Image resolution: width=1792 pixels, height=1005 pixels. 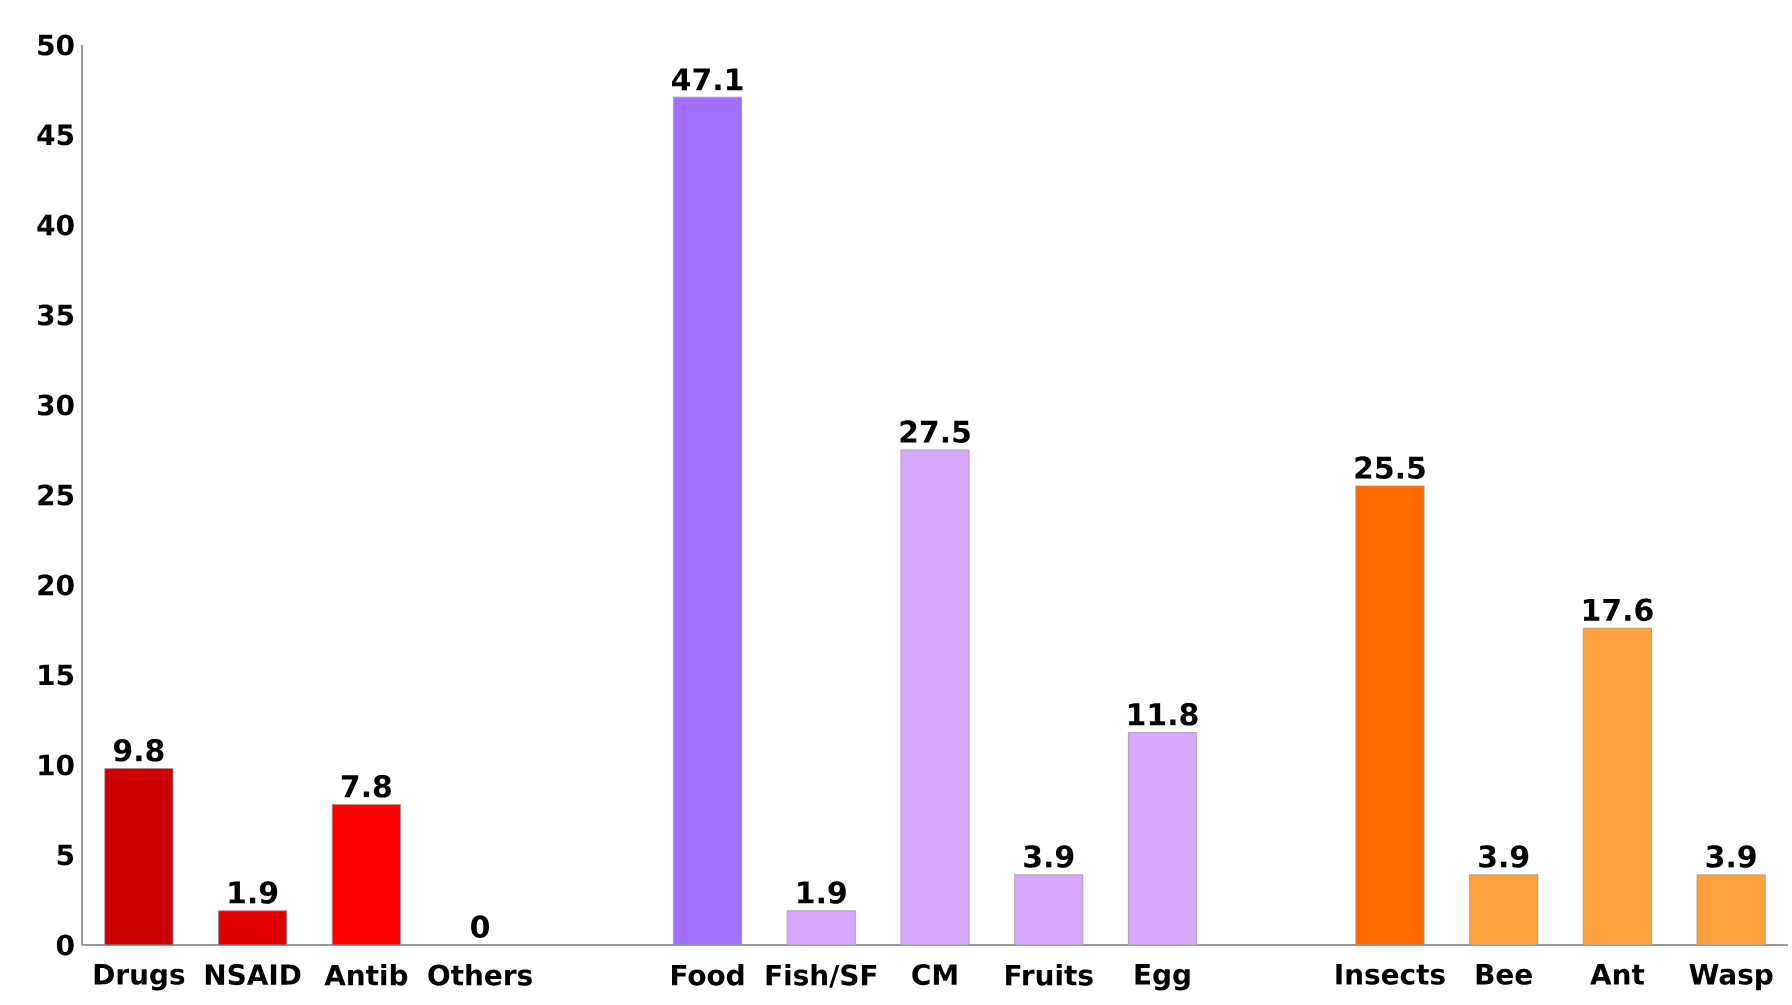 What do you see at coordinates (480, 926) in the screenshot?
I see `data-label: 0` at bounding box center [480, 926].